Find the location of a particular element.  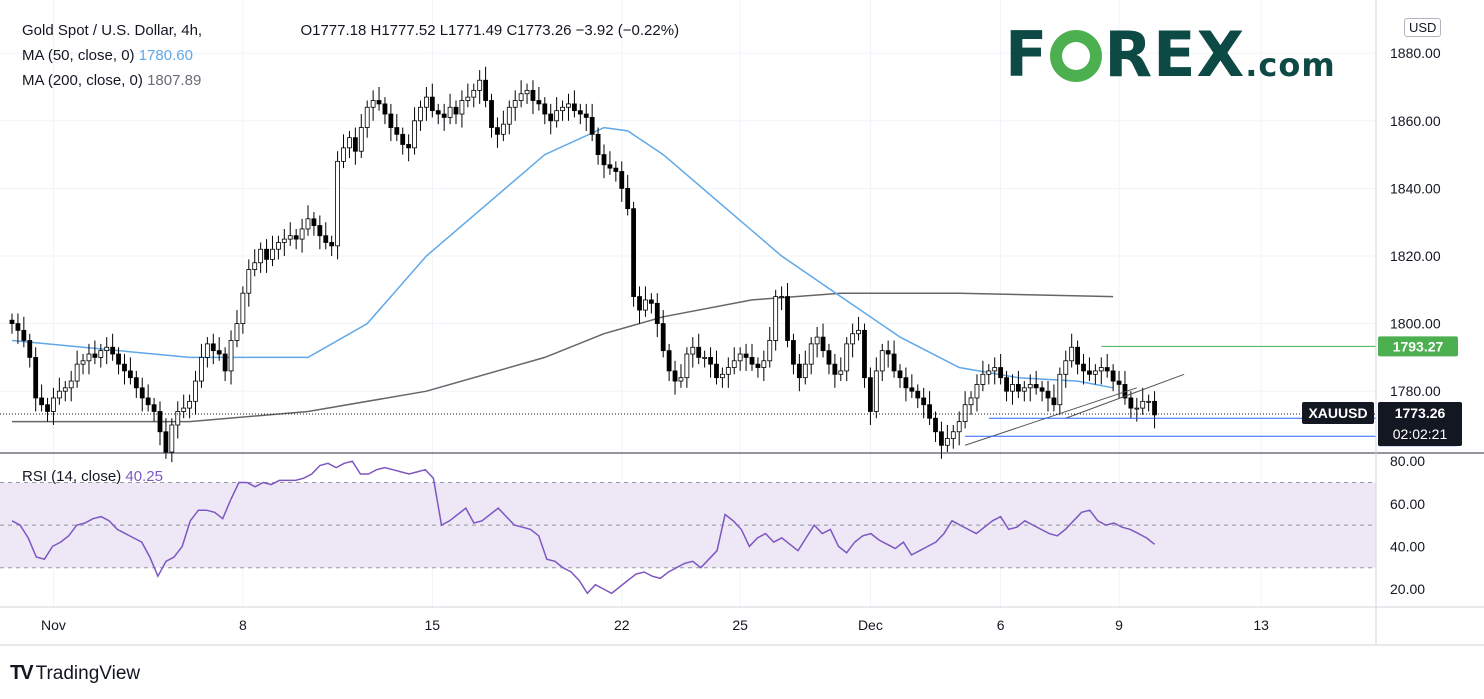

trendline-lower is located at coordinates (1050, 416).